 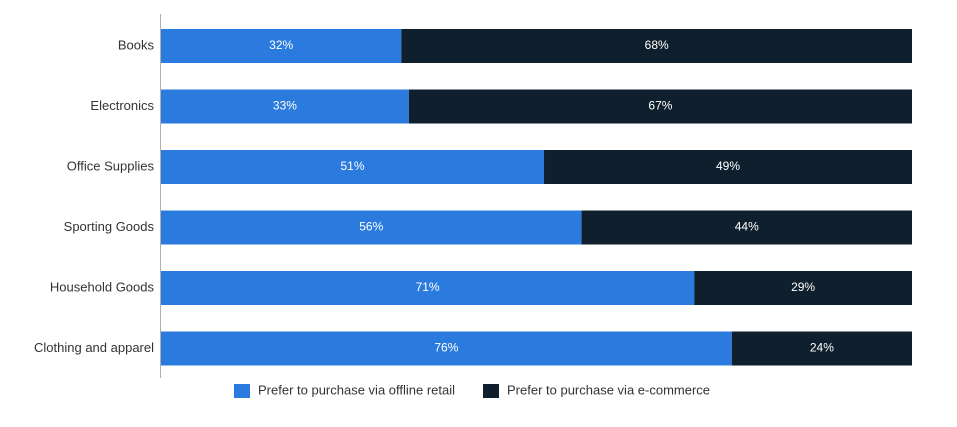 I want to click on data-label: 56%, so click(x=371, y=227).